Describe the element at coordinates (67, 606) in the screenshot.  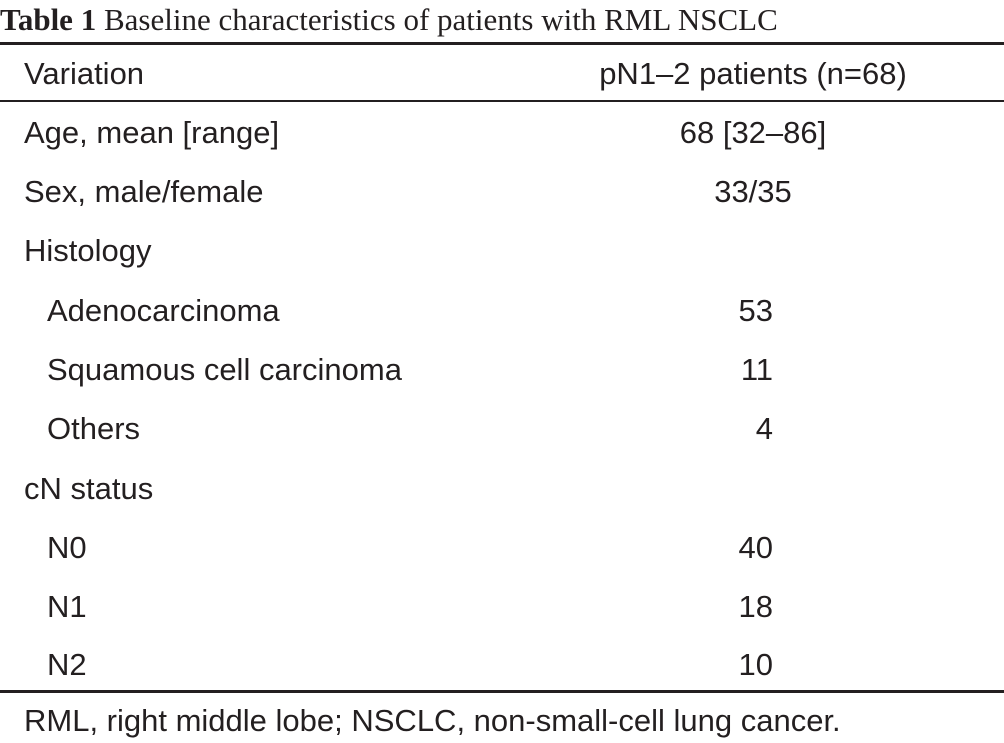
I see `row-label: N1` at that location.